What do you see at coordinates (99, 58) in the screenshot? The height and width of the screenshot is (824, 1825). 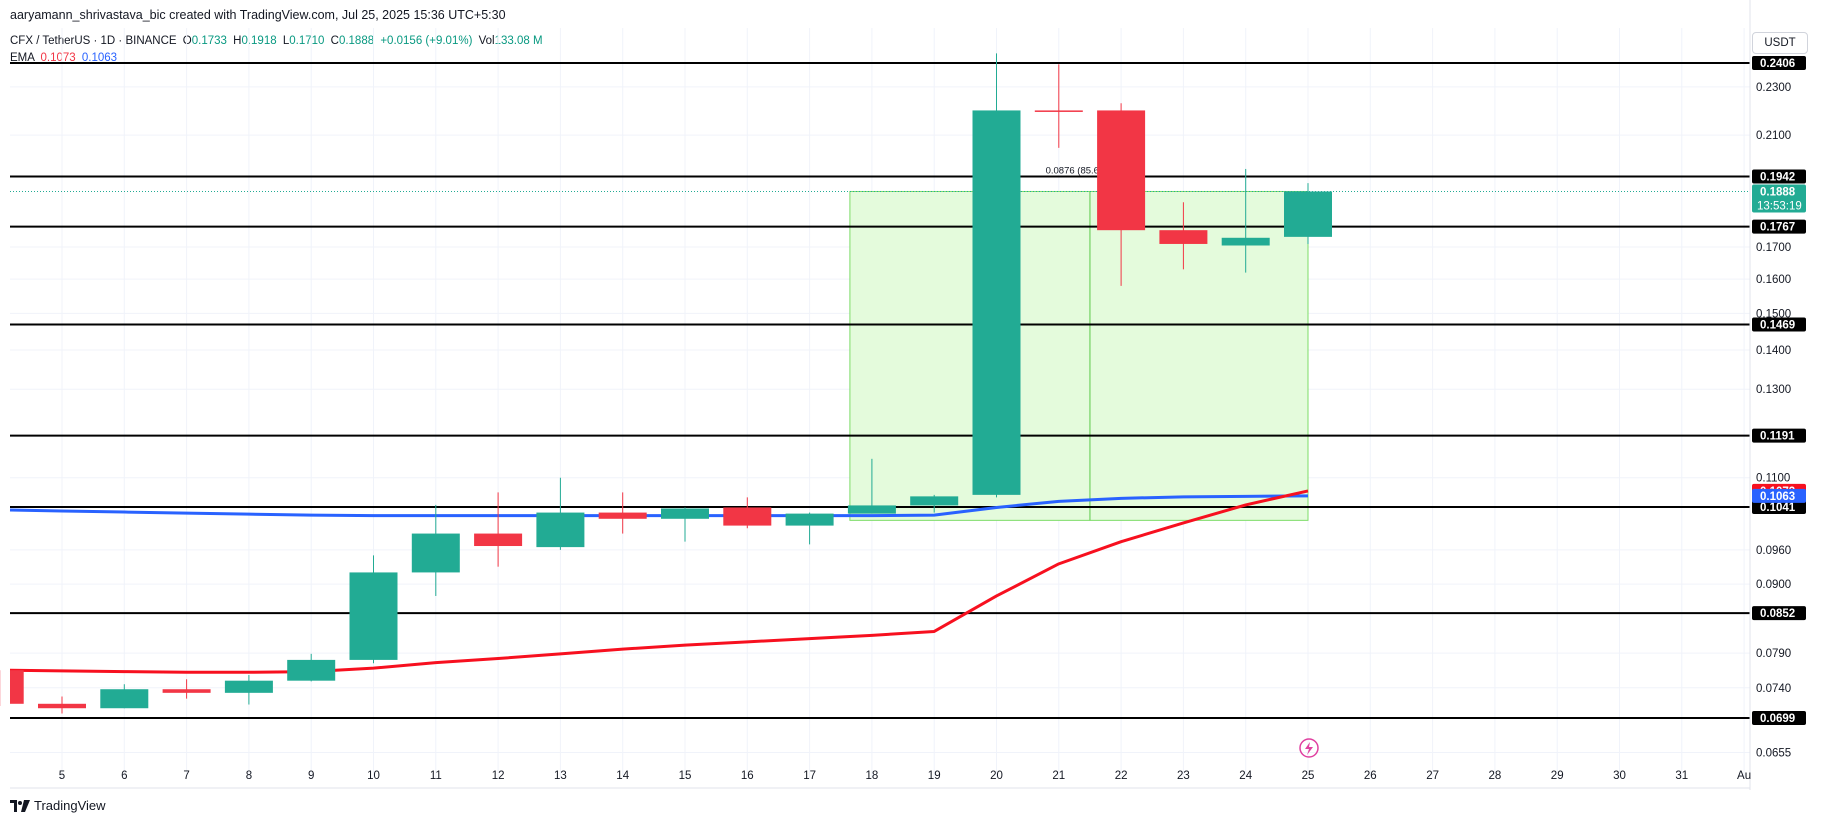 I see `ema-value-blue: 0.1063` at bounding box center [99, 58].